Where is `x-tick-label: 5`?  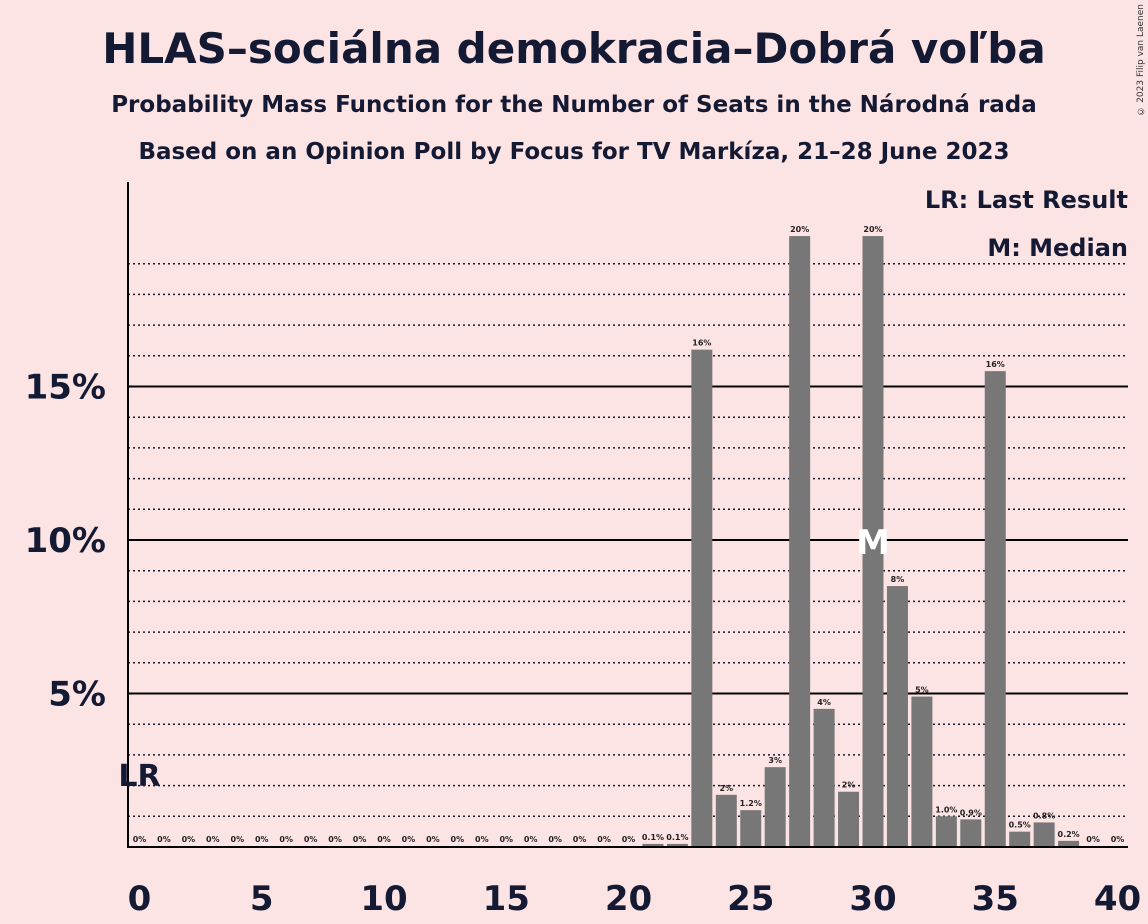 x-tick-label: 5 is located at coordinates (262, 899).